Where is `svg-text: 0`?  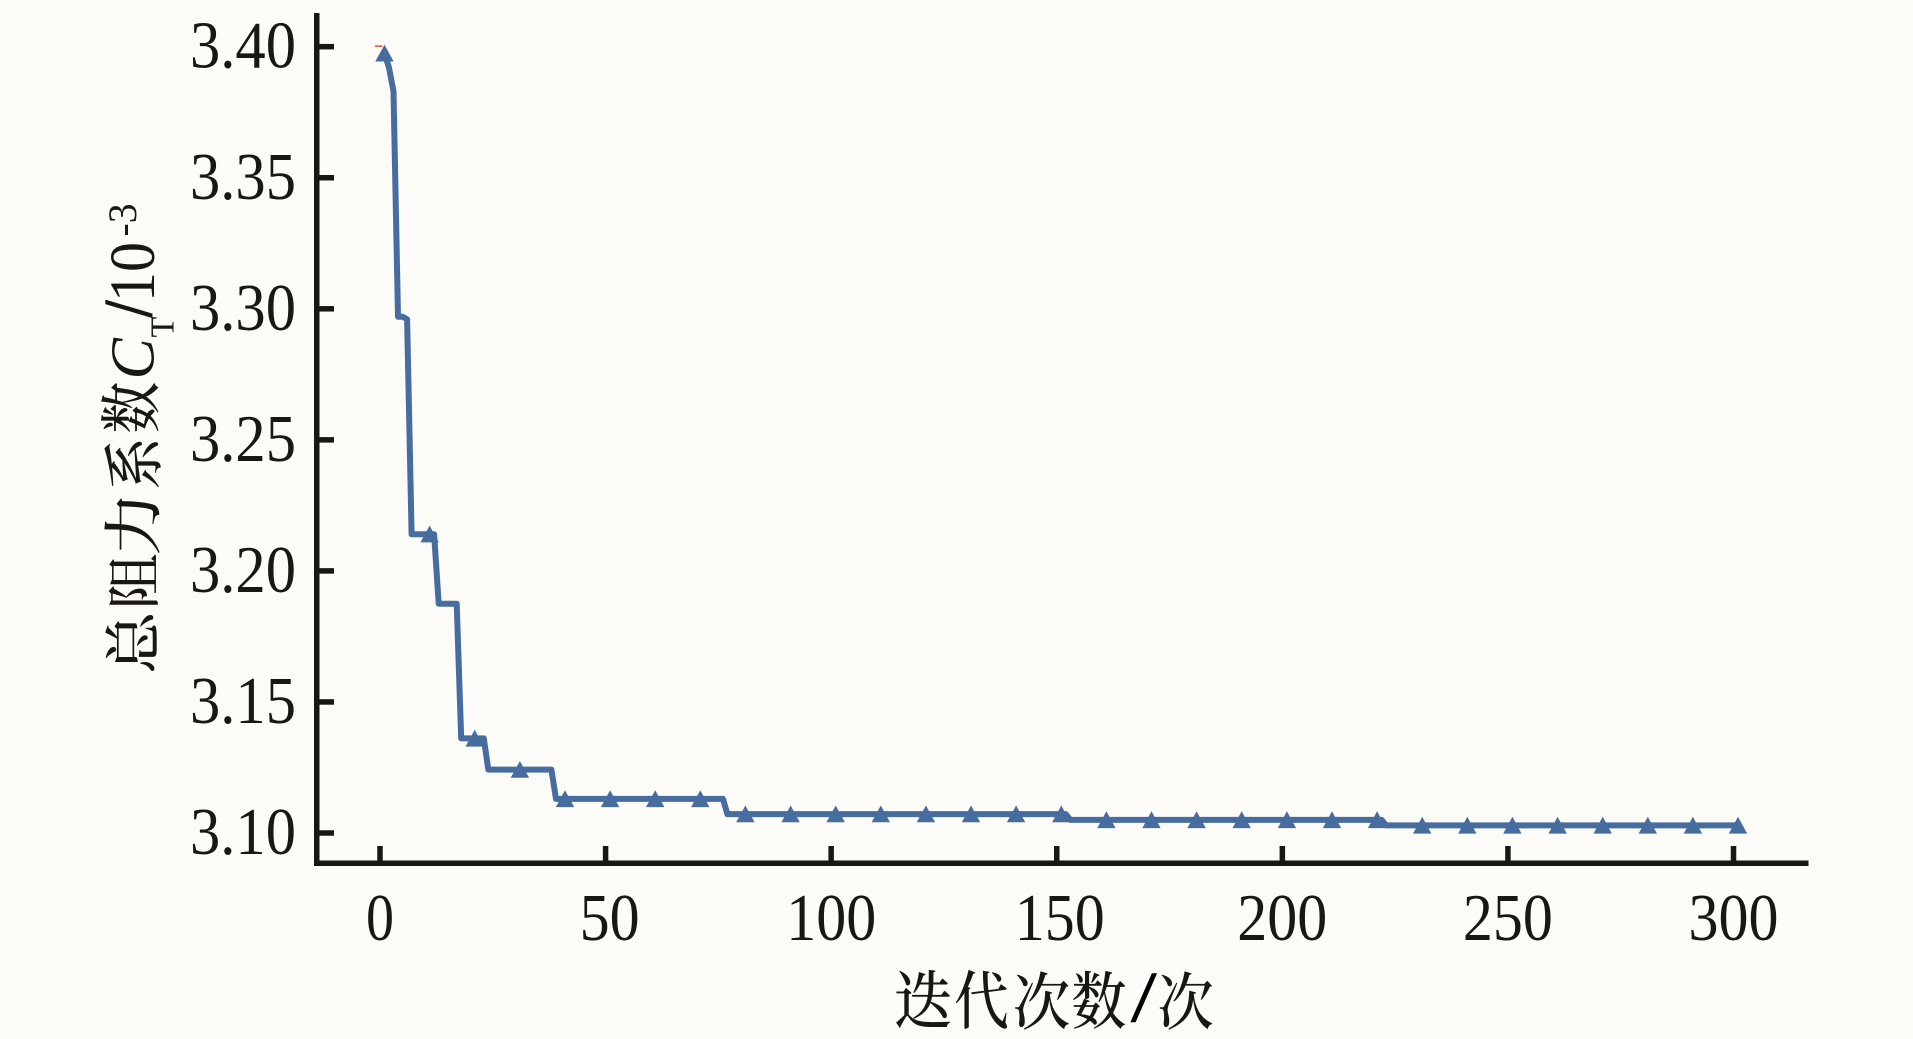
svg-text: 0 is located at coordinates (380, 918).